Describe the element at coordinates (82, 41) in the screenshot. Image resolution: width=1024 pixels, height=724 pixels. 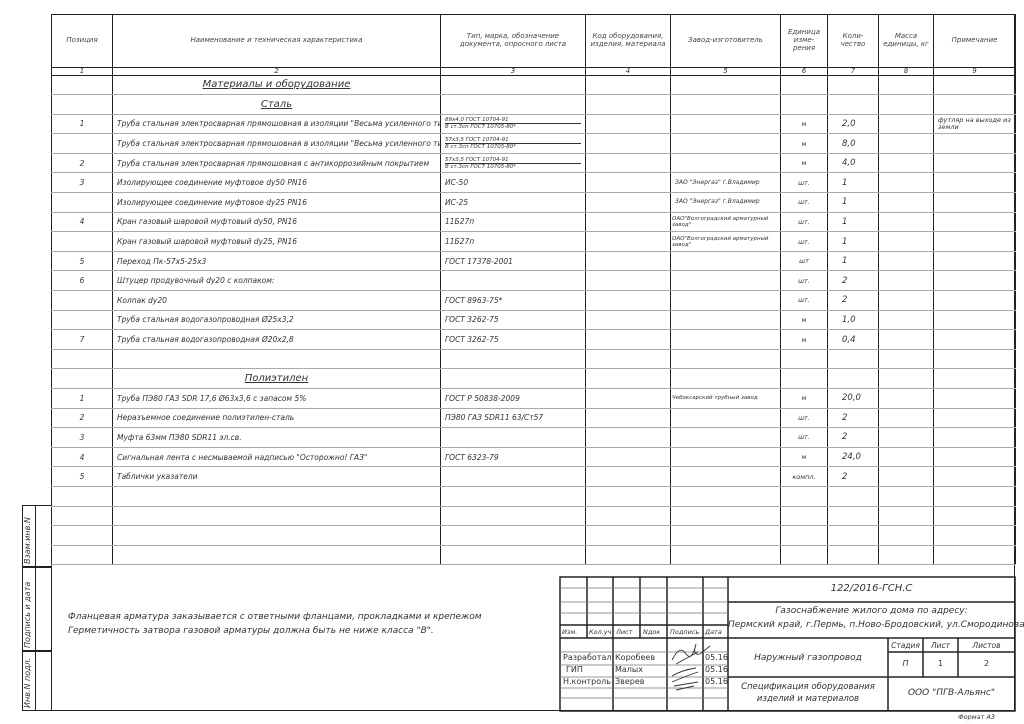
I see `column-header: Позиция` at that location.